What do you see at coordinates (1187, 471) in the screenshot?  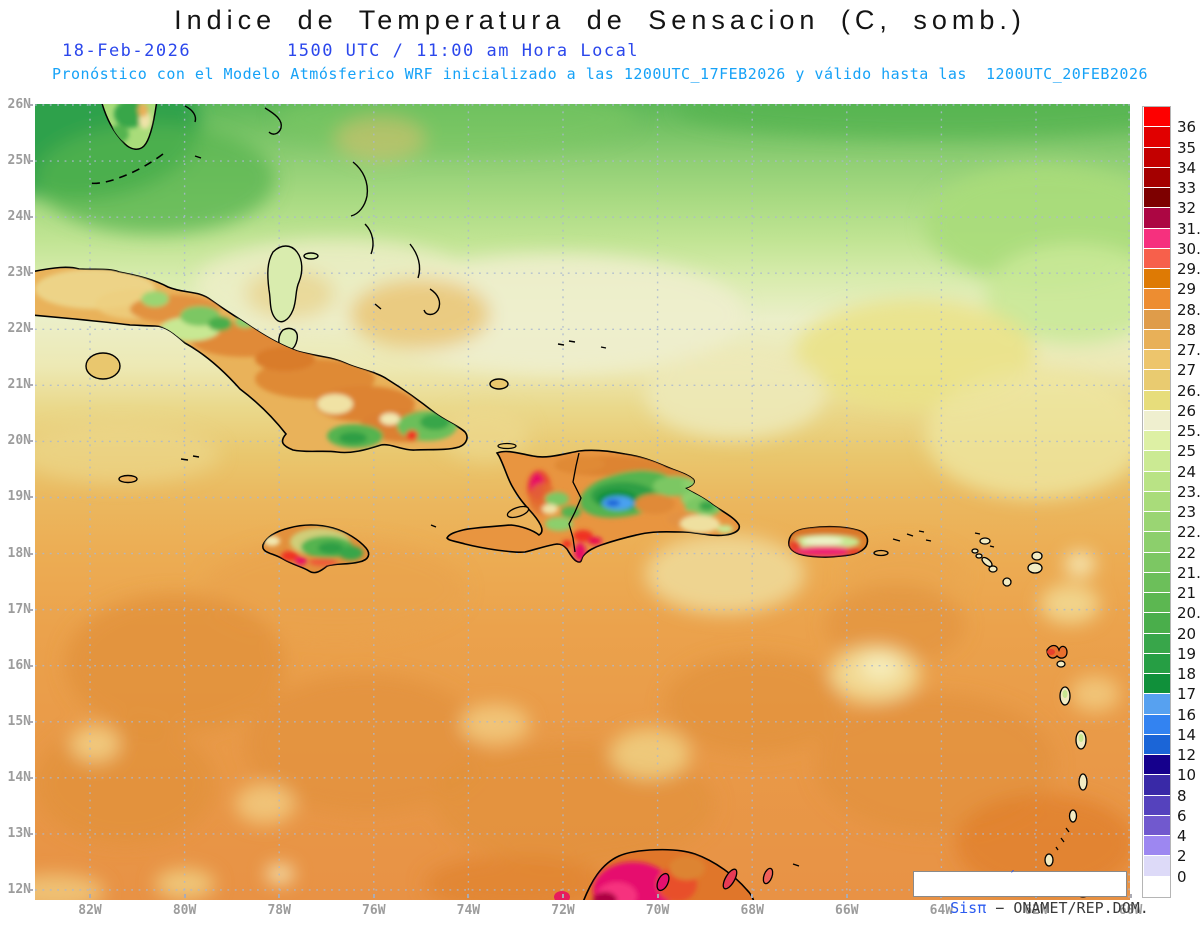 I see `colorbar-label-24: 24` at bounding box center [1187, 471].